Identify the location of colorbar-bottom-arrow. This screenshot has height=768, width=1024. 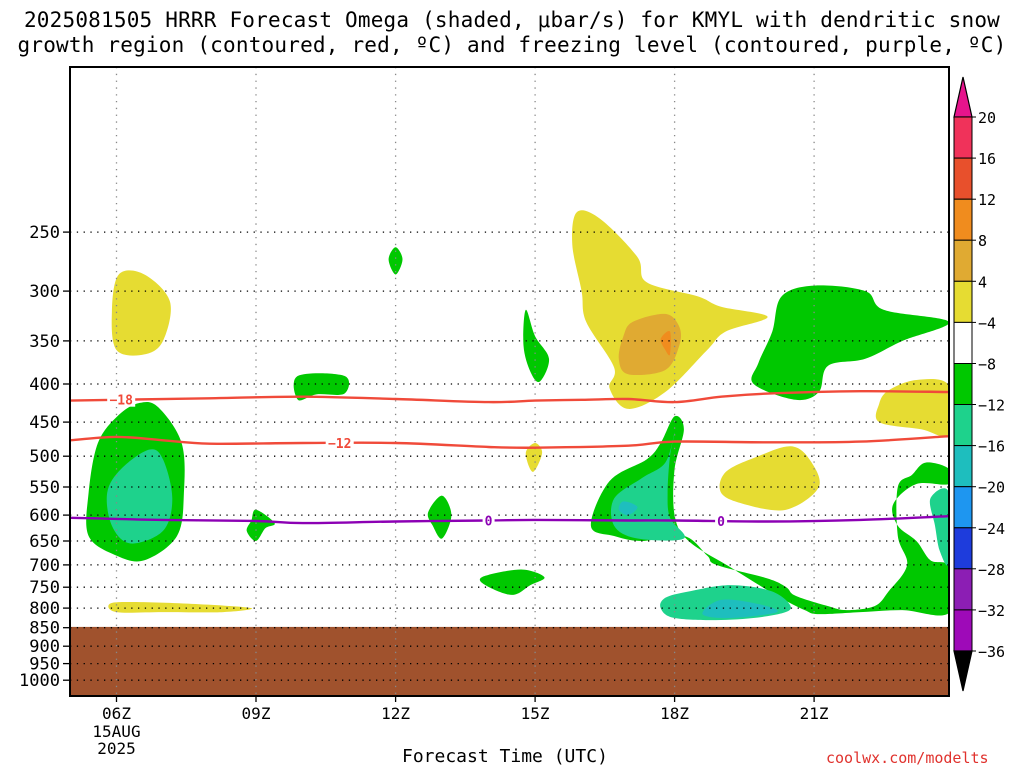
(963, 671).